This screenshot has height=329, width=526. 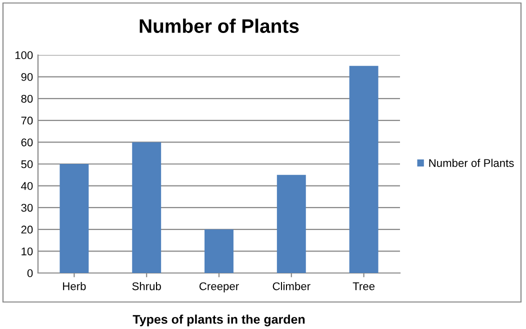 What do you see at coordinates (146, 286) in the screenshot?
I see `x-tick-label: Shrub` at bounding box center [146, 286].